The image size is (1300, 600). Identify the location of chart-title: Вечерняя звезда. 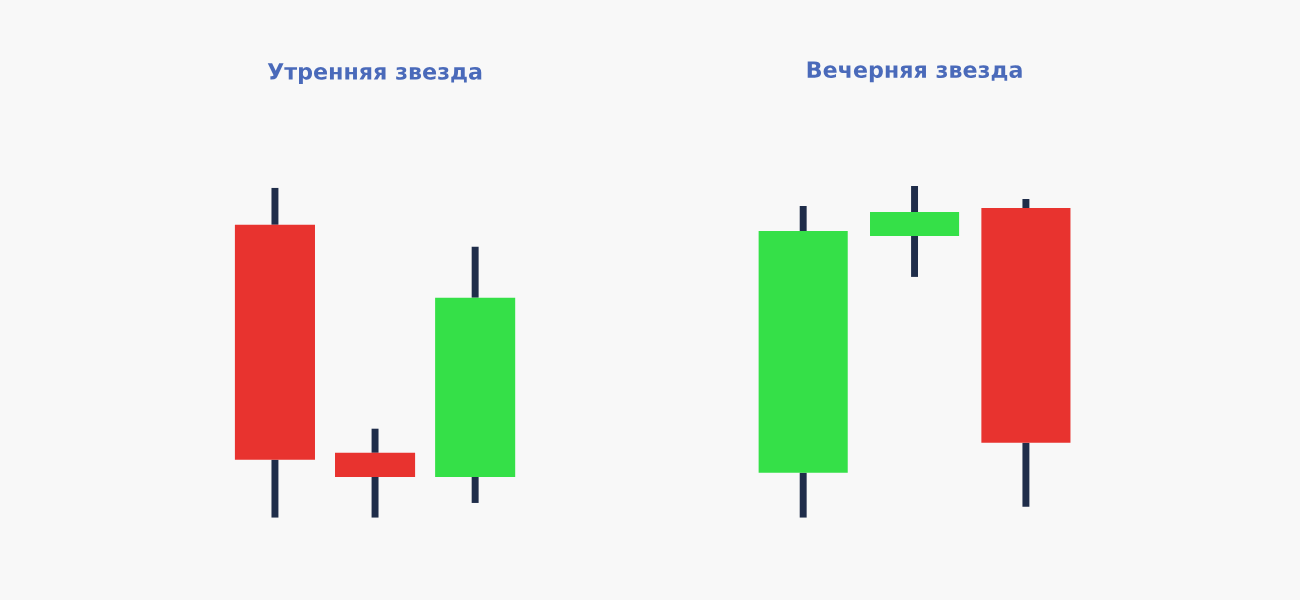
(914, 72).